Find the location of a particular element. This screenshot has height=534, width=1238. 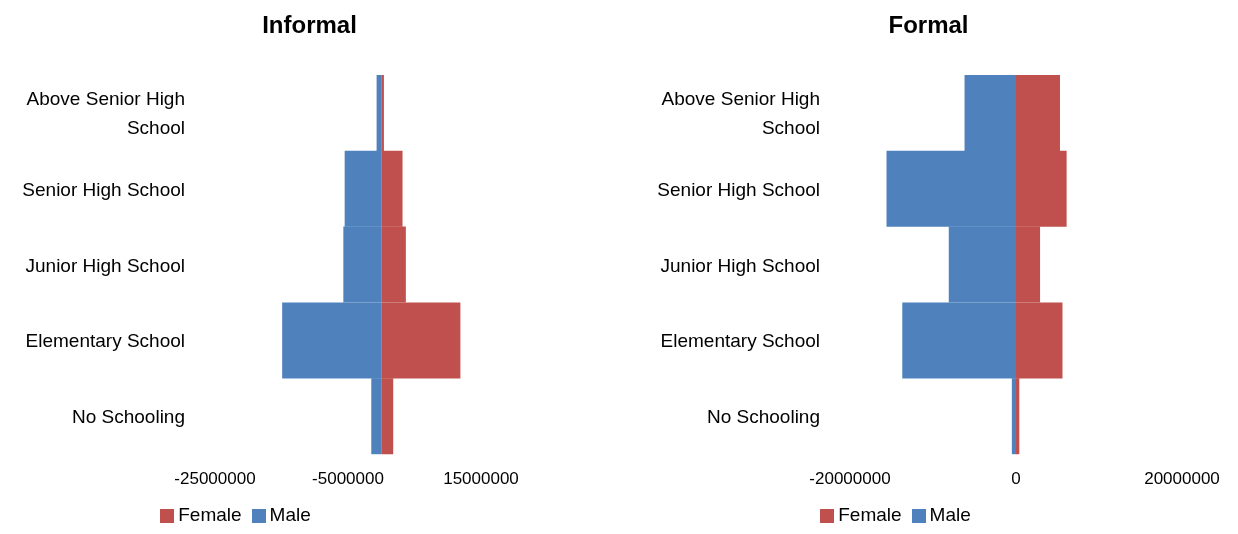

x-tick-label: -25000000 is located at coordinates (215, 479).